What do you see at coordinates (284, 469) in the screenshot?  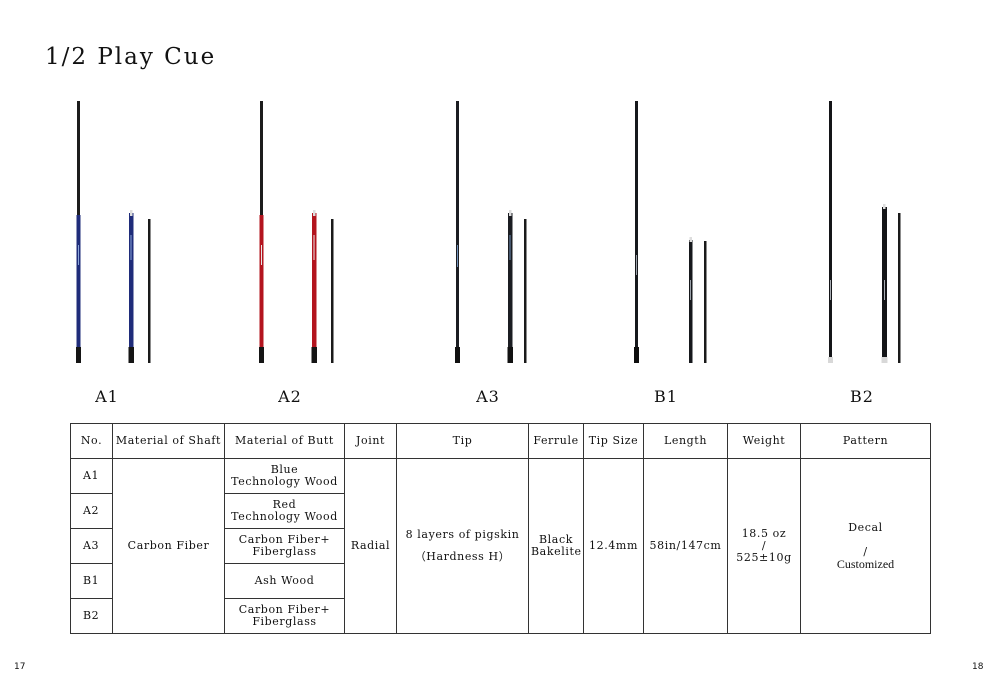 I see `butt-line1: Blue` at bounding box center [284, 469].